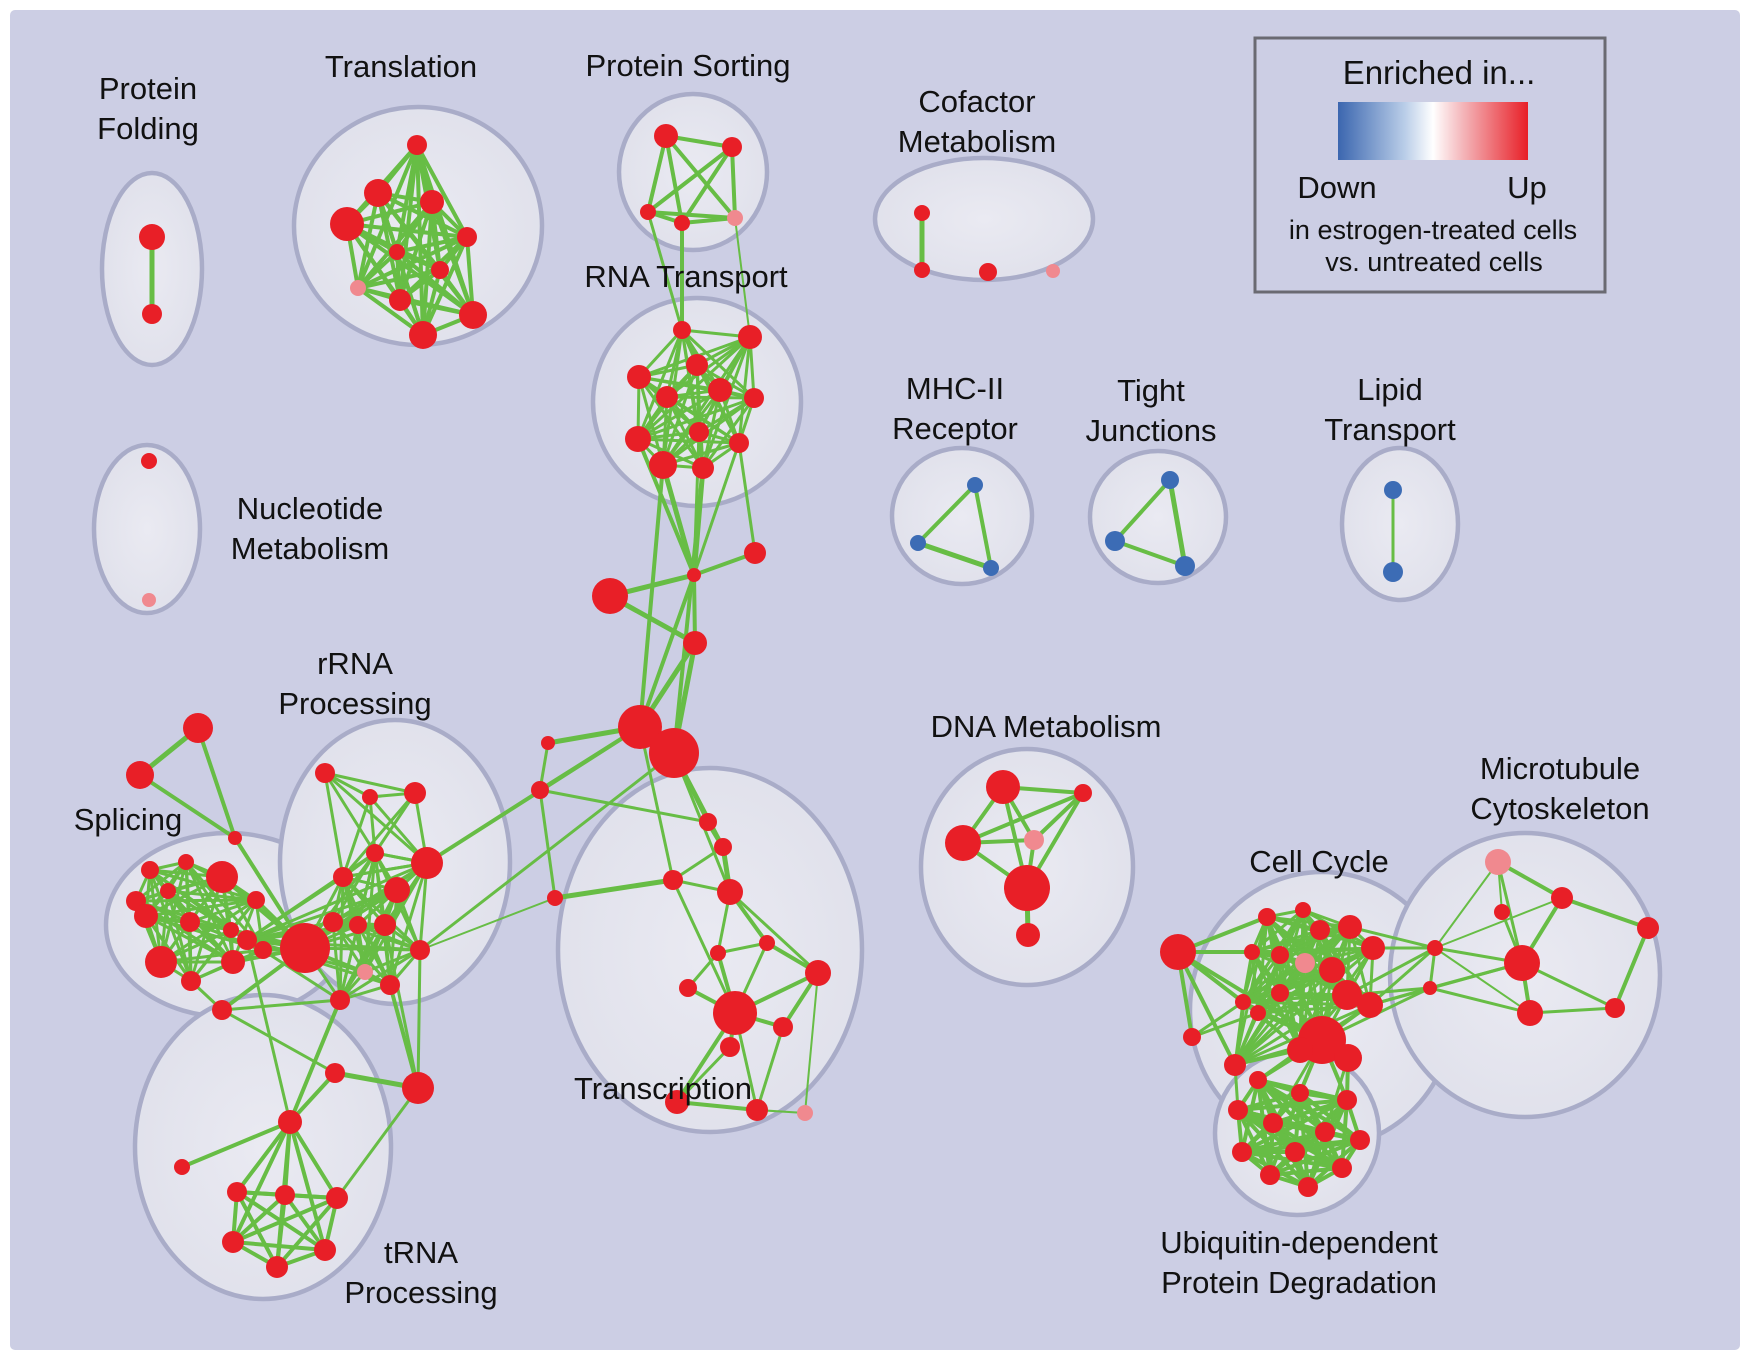 The height and width of the screenshot is (1360, 1750). I want to click on network-node-mc3, so click(1522, 963).